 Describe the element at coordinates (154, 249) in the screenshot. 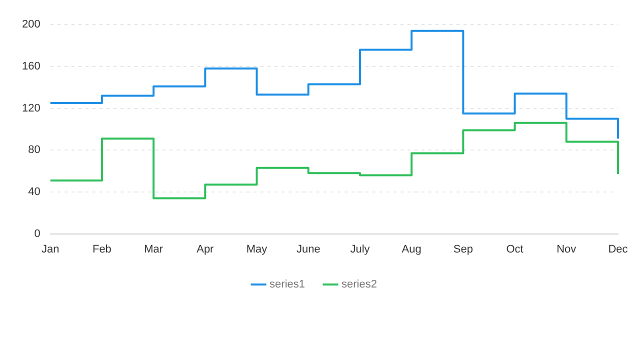

I see `x-tick-label: Mar` at that location.